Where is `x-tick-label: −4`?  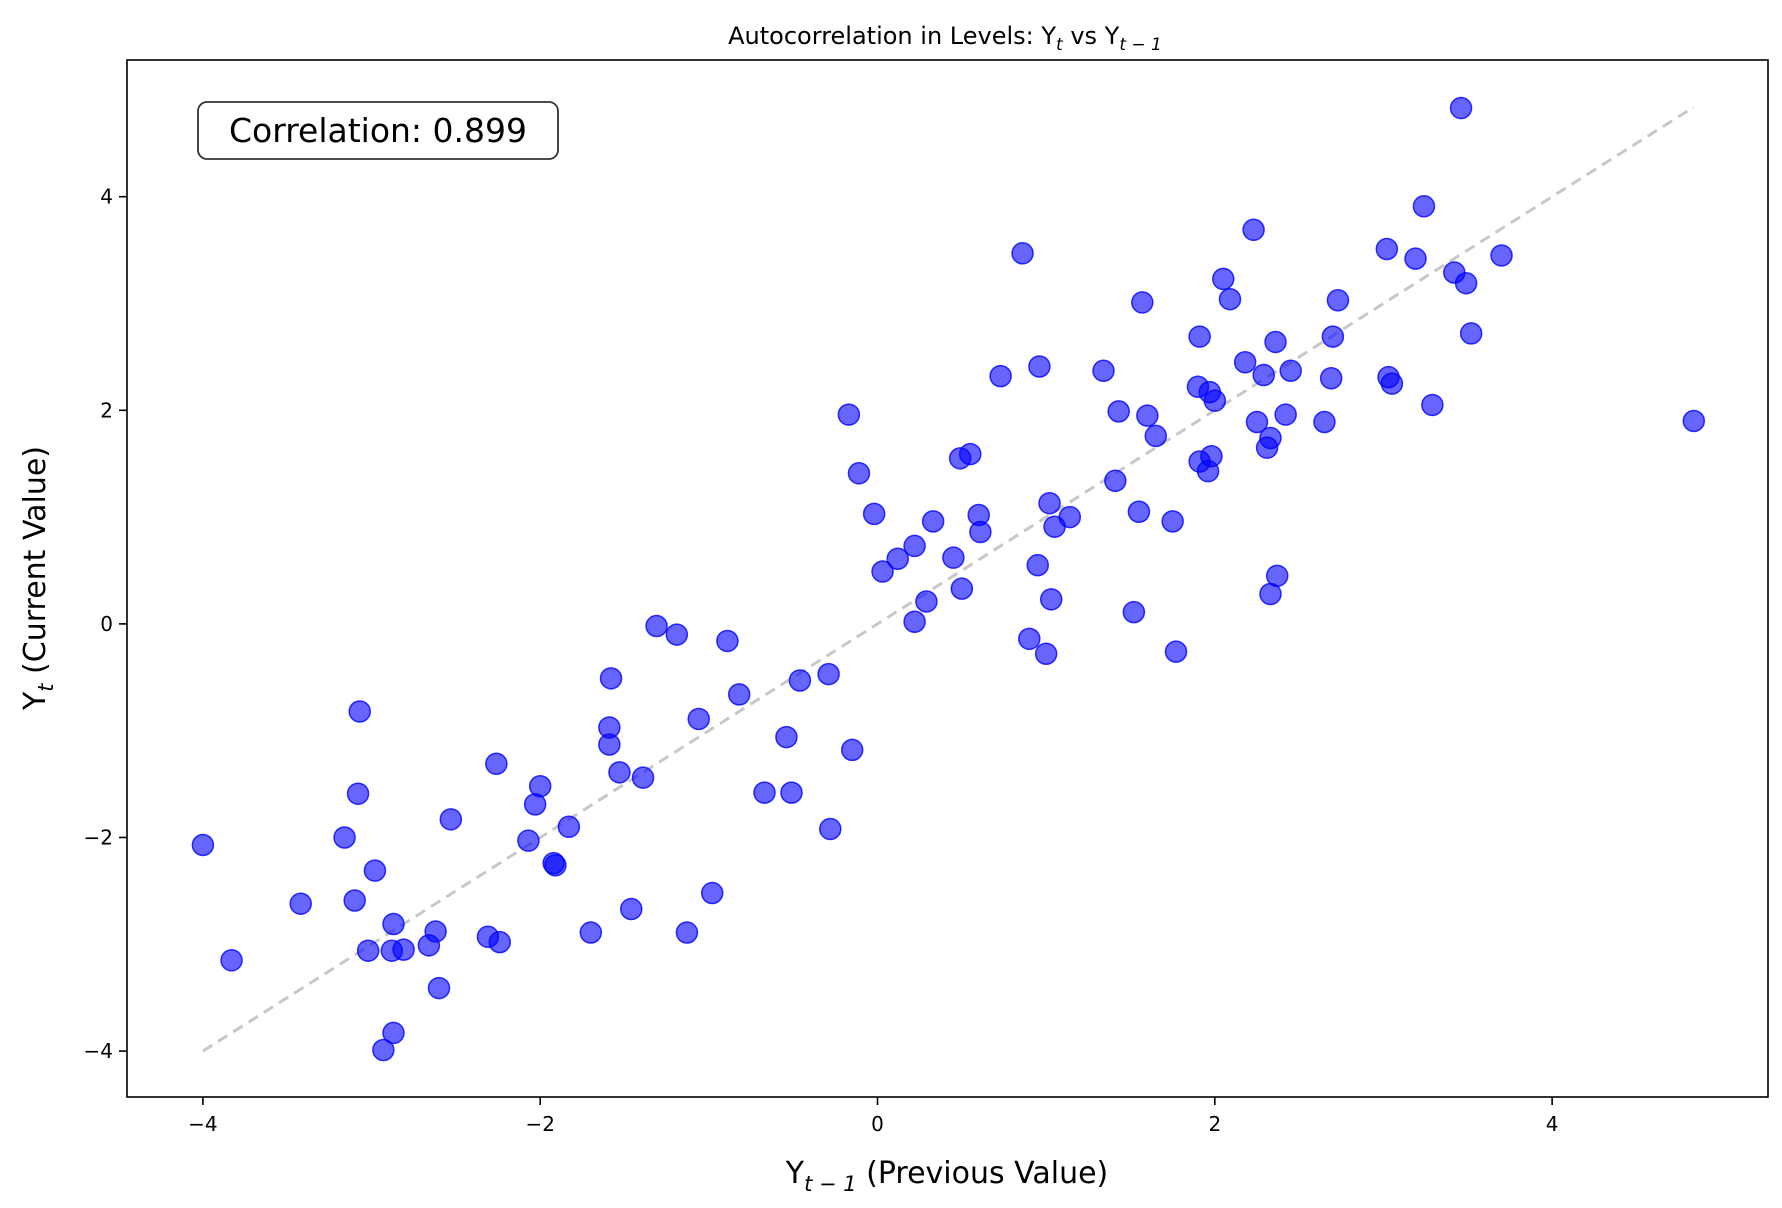
x-tick-label: −4 is located at coordinates (202, 1124).